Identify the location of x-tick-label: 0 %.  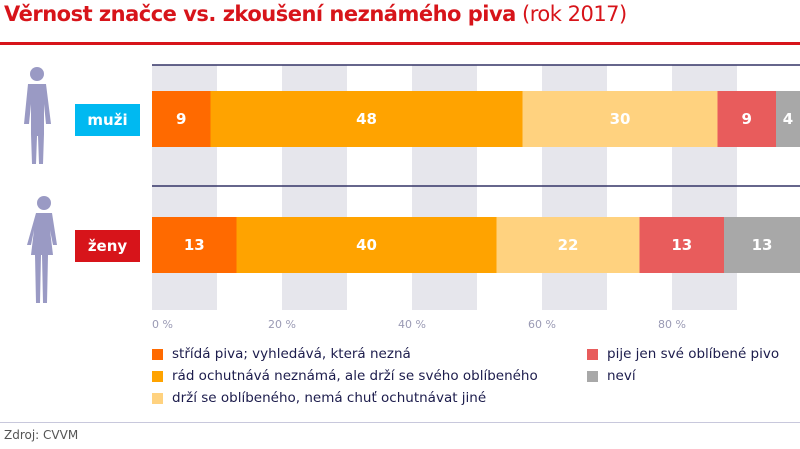
(162, 324).